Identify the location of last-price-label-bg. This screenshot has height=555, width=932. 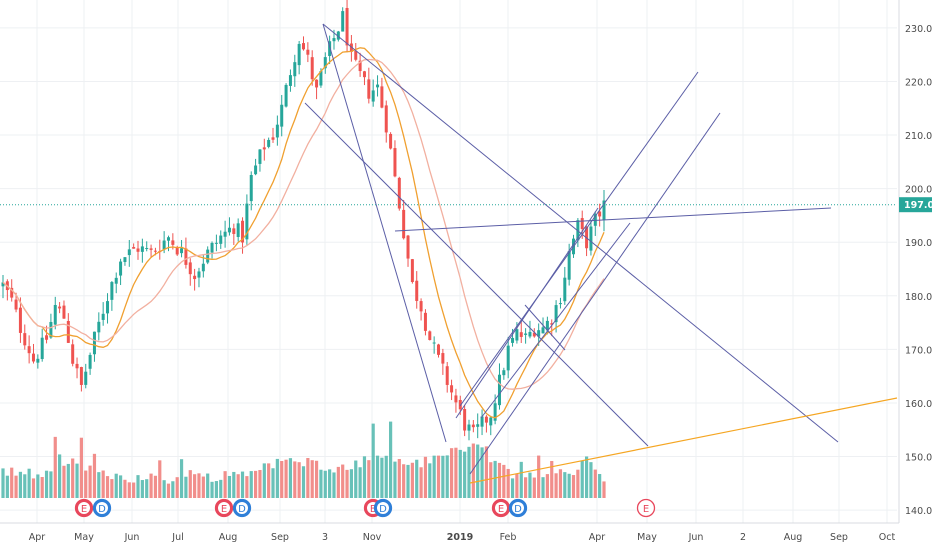
(915, 205).